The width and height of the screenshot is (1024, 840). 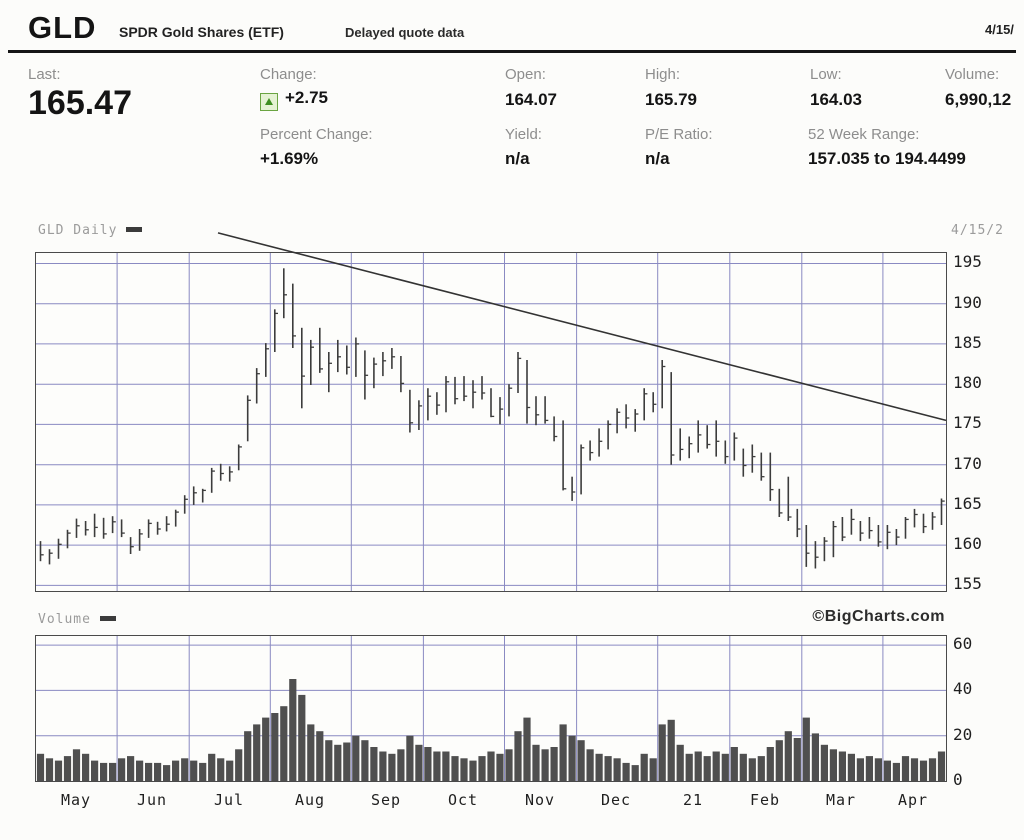 I want to click on pe-ratio-value: n/a, so click(x=657, y=158).